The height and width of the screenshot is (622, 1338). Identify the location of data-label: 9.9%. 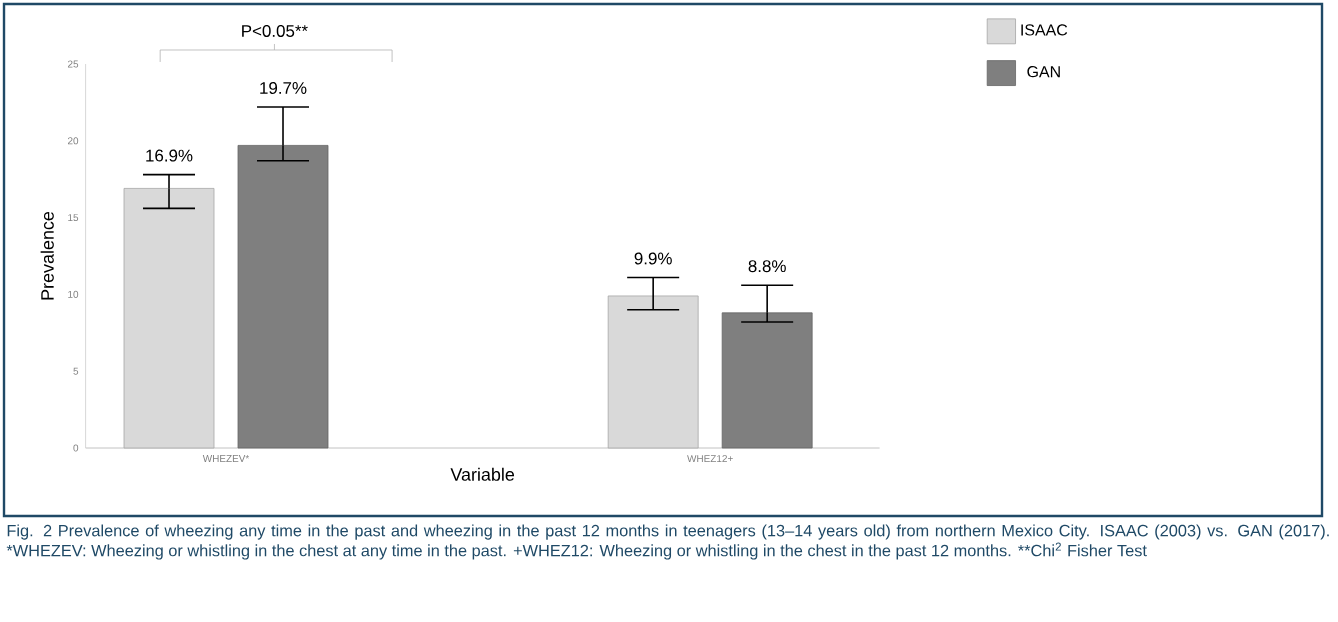
(653, 258).